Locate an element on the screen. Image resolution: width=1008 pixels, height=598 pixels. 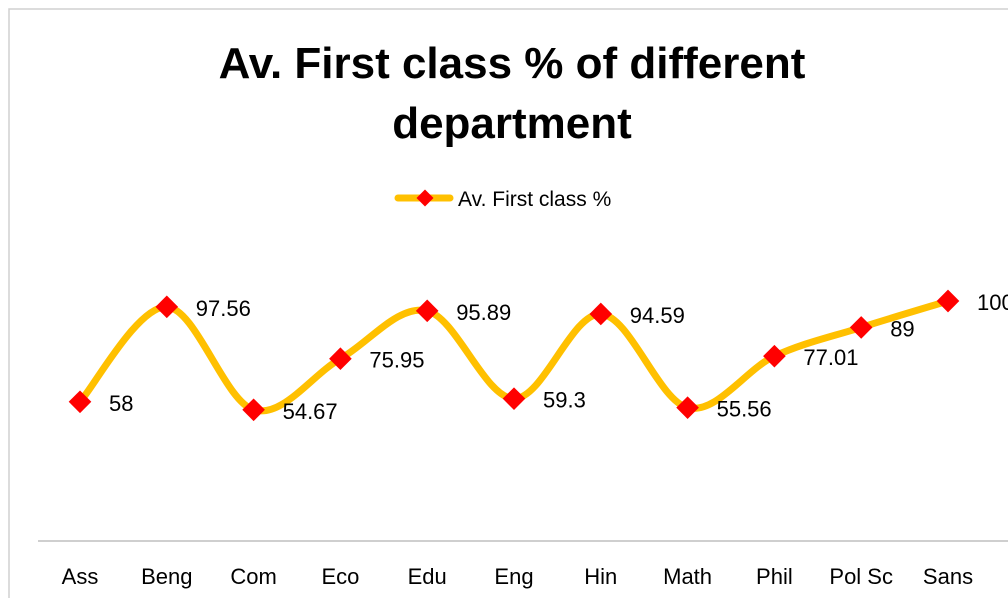
data-label: 55.56 is located at coordinates (744, 409).